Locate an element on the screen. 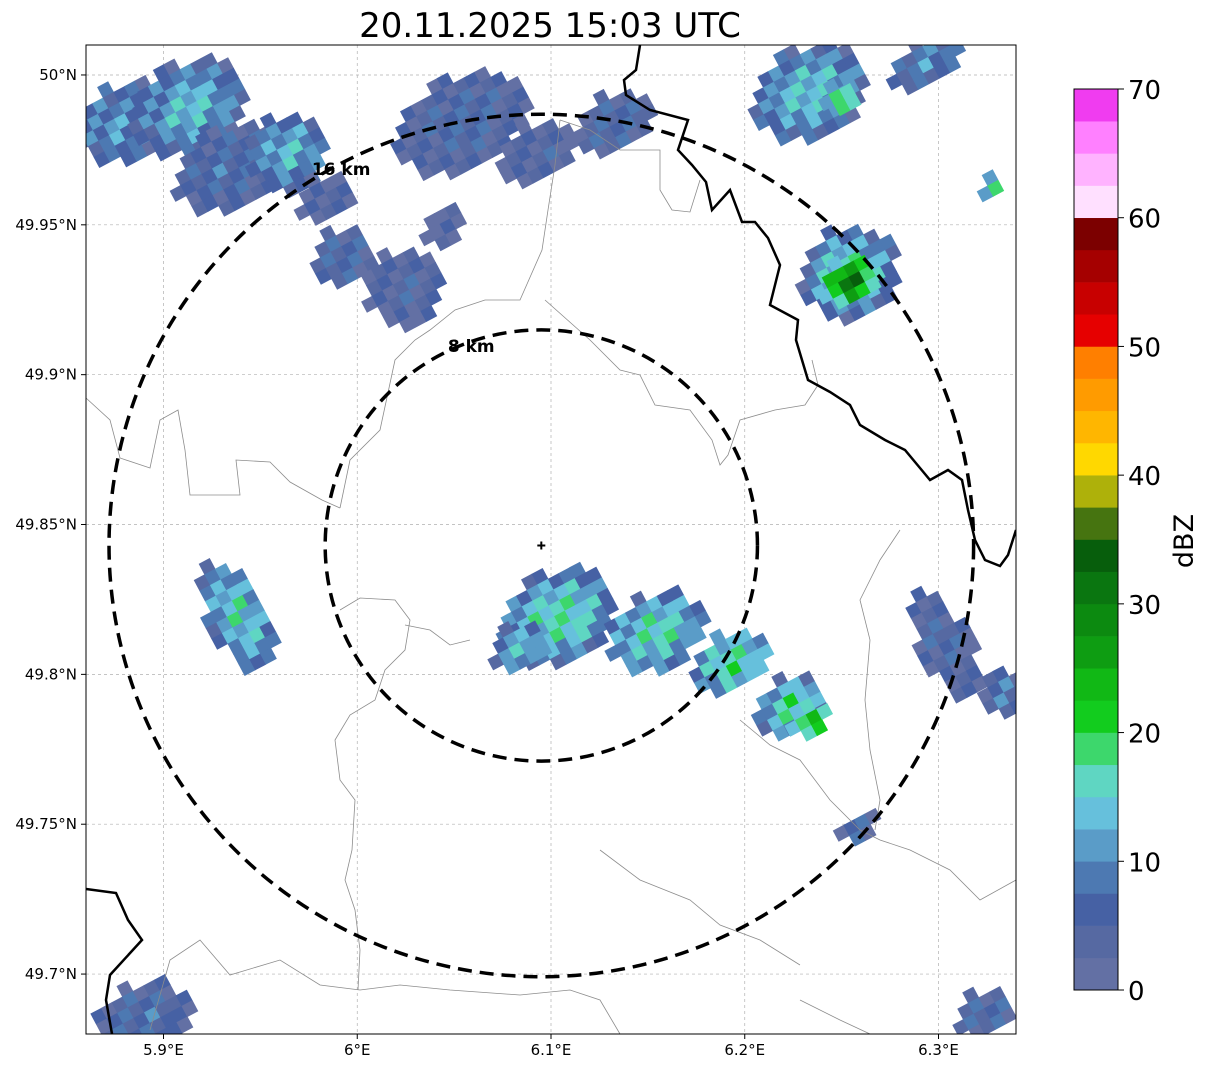  national-border-southwest is located at coordinates (115, 960).